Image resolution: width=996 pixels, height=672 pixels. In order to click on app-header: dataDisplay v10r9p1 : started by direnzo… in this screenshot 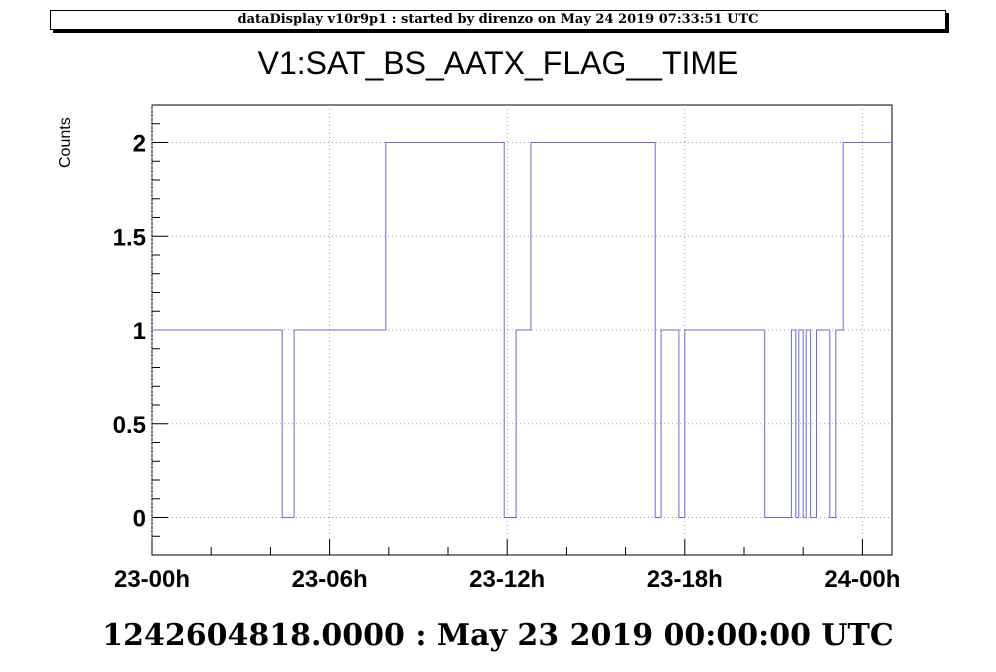, I will do `click(498, 20)`.